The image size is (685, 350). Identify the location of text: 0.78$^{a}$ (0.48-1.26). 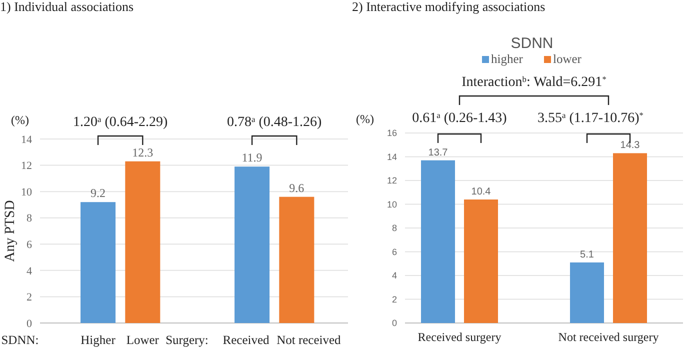
(274, 122).